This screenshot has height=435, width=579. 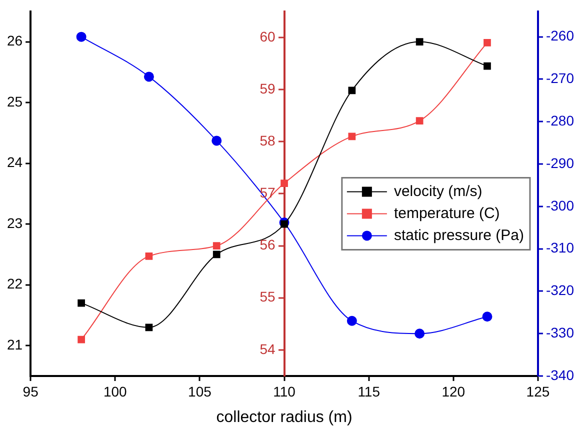 I want to click on legend-label: velocity (m/s), so click(x=438, y=191).